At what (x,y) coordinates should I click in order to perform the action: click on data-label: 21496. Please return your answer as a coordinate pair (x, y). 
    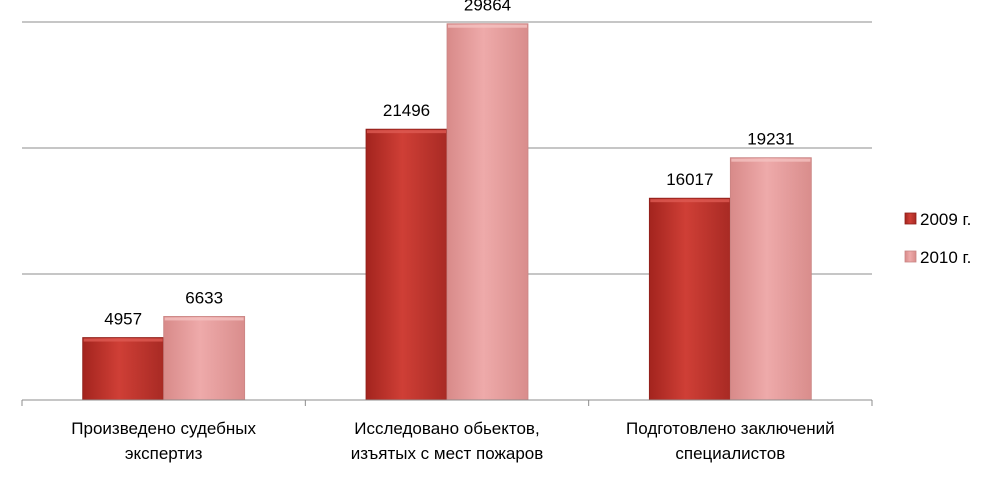
    Looking at the image, I should click on (406, 110).